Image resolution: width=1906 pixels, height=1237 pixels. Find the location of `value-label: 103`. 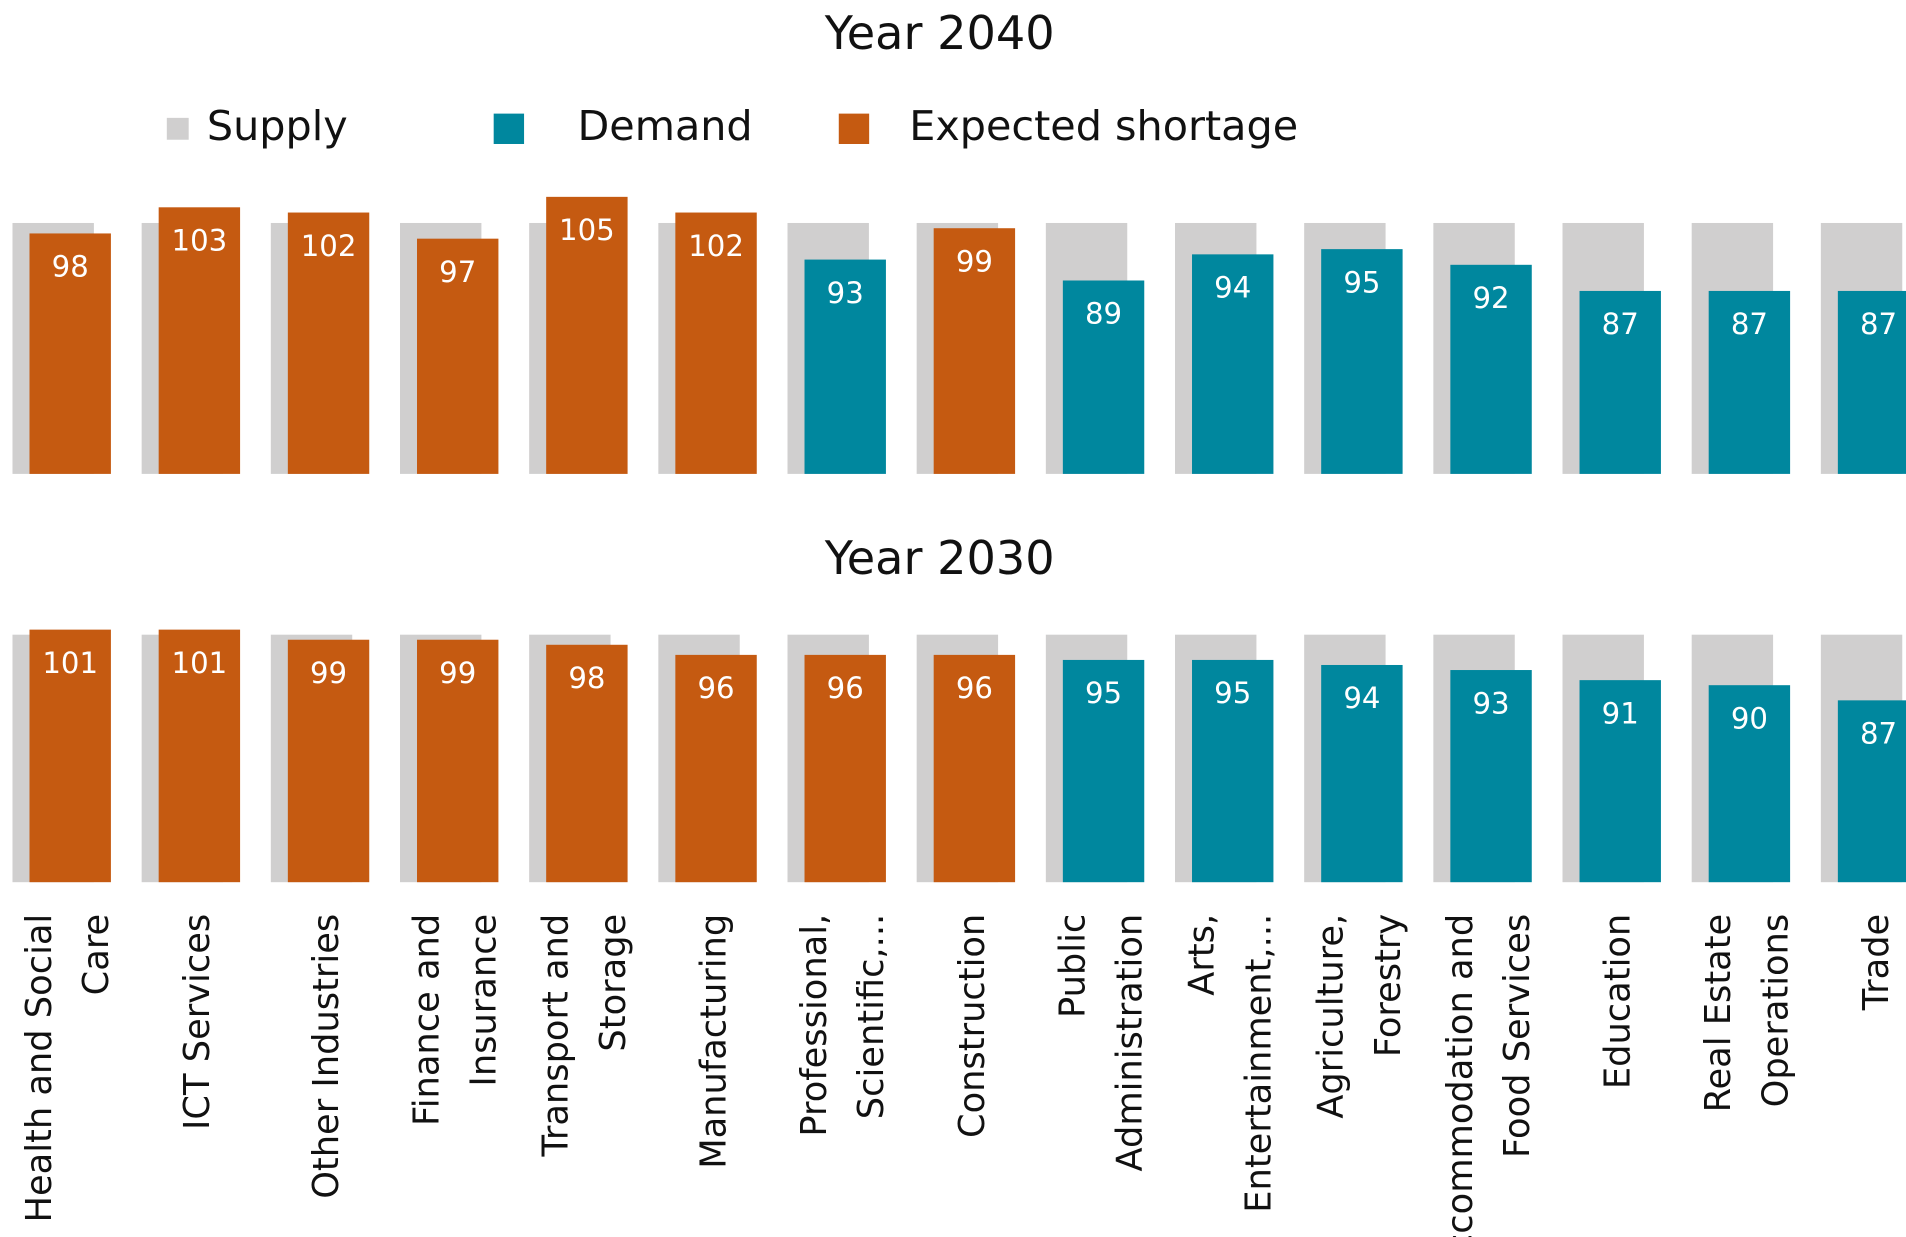

value-label: 103 is located at coordinates (200, 241).